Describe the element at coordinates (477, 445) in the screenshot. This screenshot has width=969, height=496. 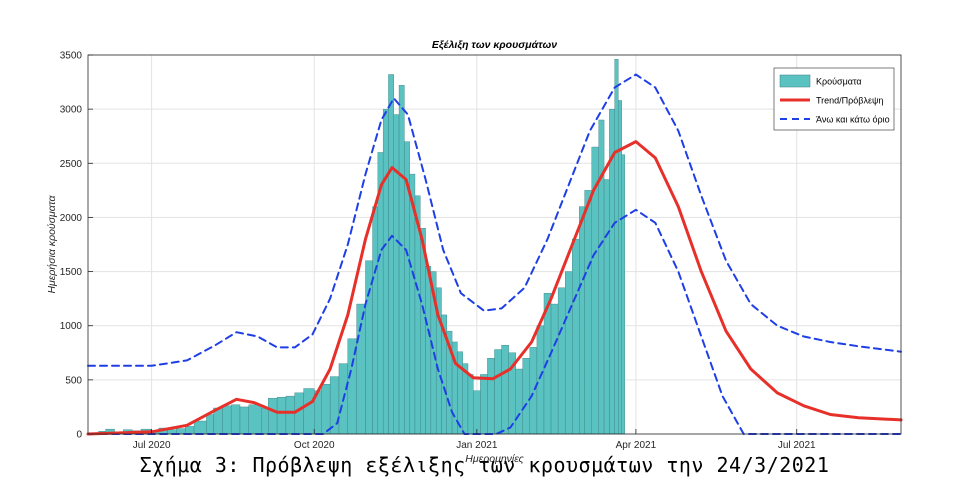
I see `x-tick-label: Jan 2021` at that location.